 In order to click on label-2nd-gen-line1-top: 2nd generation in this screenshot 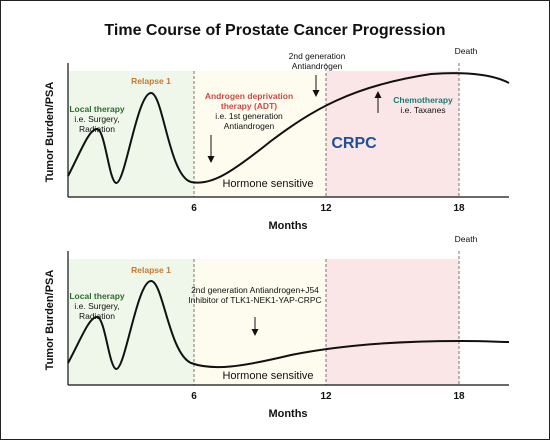, I will do `click(317, 56)`.